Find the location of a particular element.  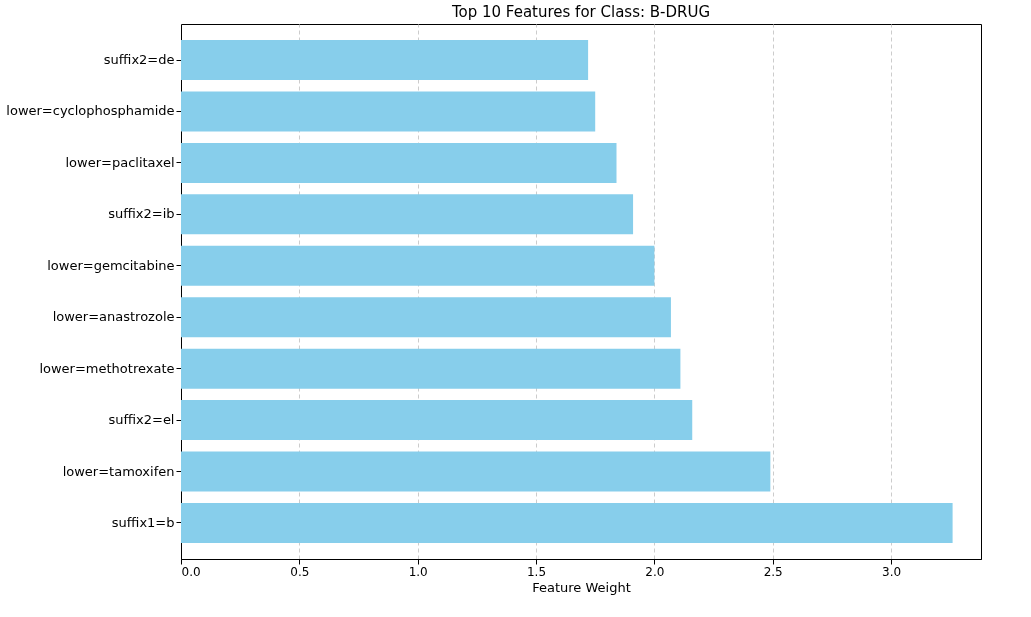

x-tick-label: 3.0 is located at coordinates (892, 571).